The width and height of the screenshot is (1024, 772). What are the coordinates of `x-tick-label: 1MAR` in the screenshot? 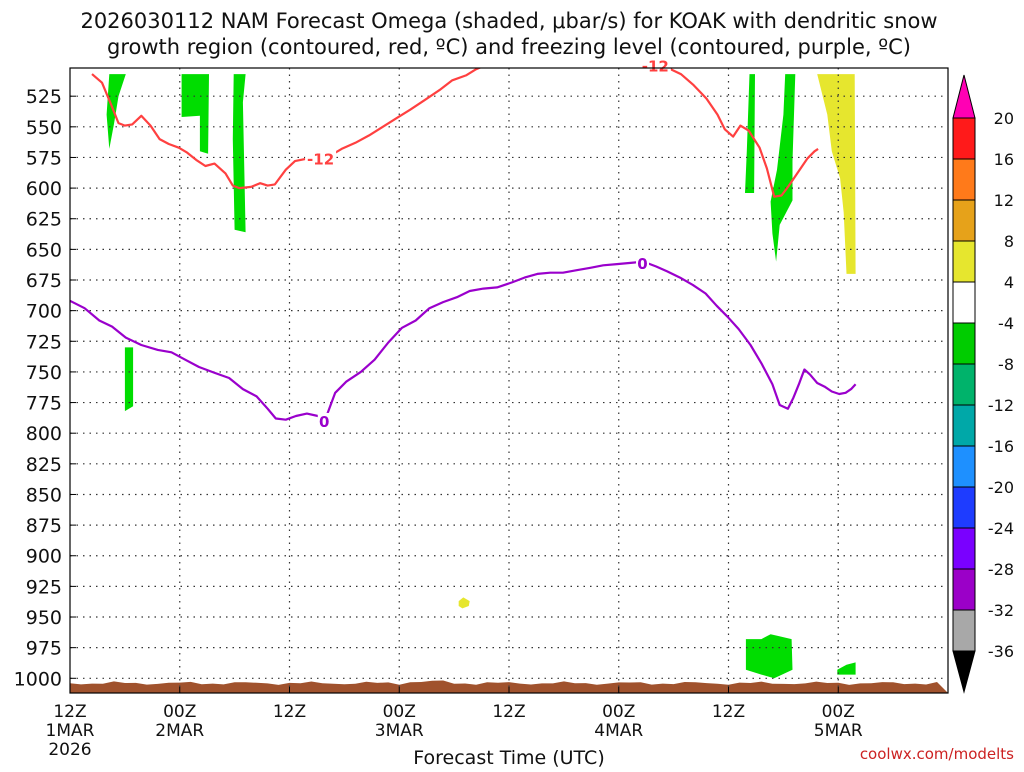 It's located at (70, 731).